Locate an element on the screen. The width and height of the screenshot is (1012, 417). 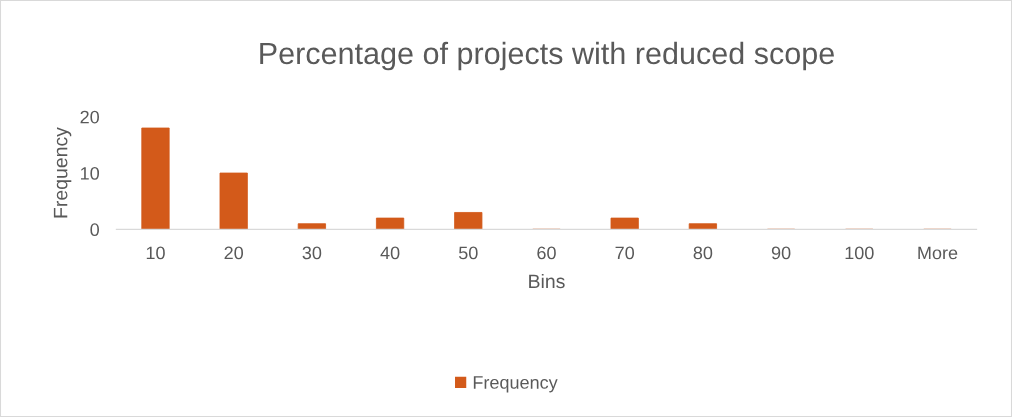
x-tick-label: 80 is located at coordinates (703, 253).